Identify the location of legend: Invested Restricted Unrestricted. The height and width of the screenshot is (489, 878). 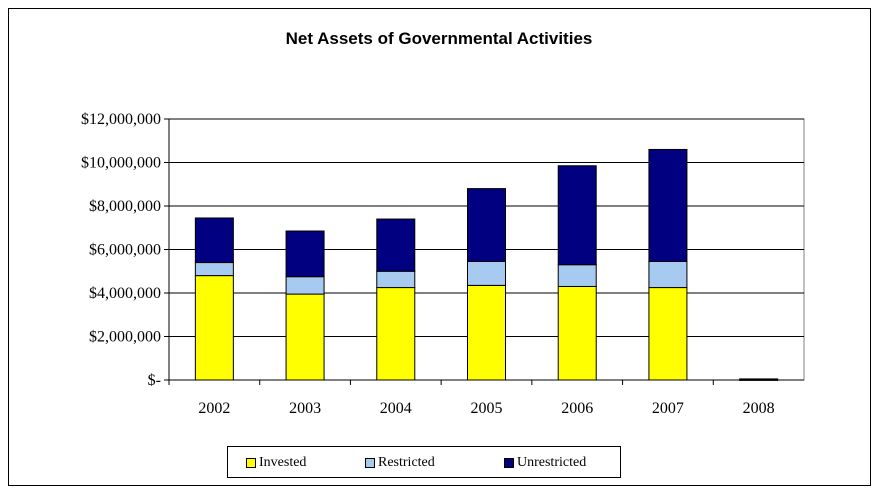
(424, 462).